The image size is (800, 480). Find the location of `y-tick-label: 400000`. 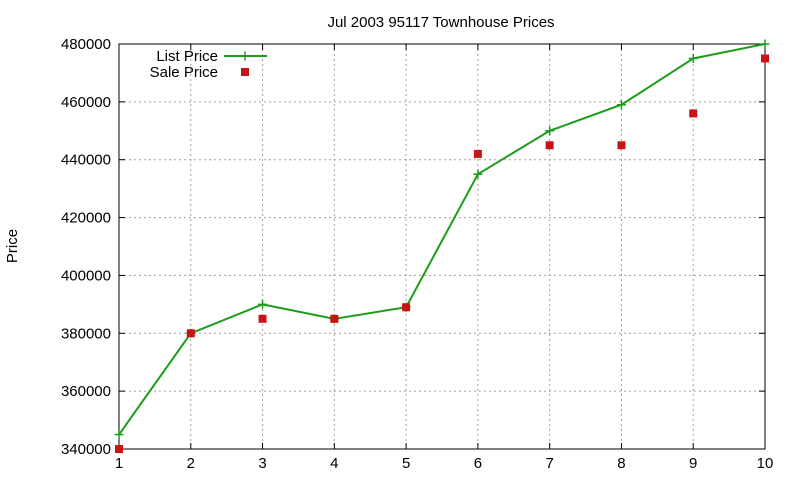

y-tick-label: 400000 is located at coordinates (86, 275).